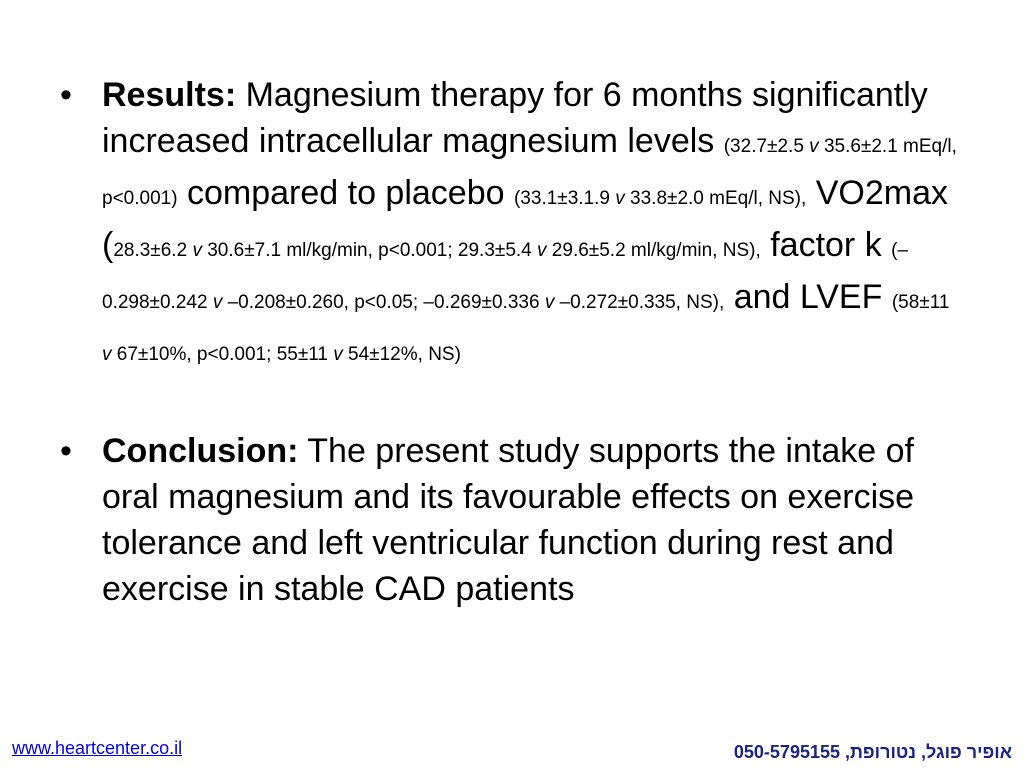  Describe the element at coordinates (920, 302) in the screenshot. I see `results-stat: (58±11` at that location.